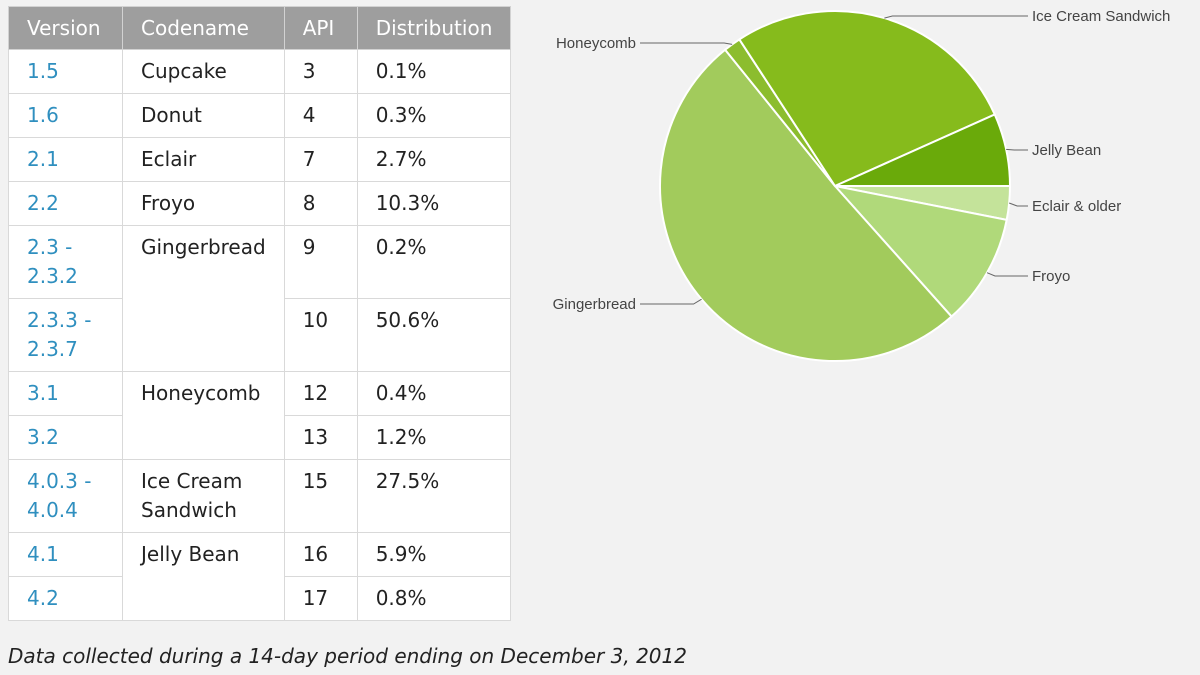 This screenshot has height=675, width=1200. What do you see at coordinates (65, 393) in the screenshot?
I see `version-cell: 3.1` at bounding box center [65, 393].